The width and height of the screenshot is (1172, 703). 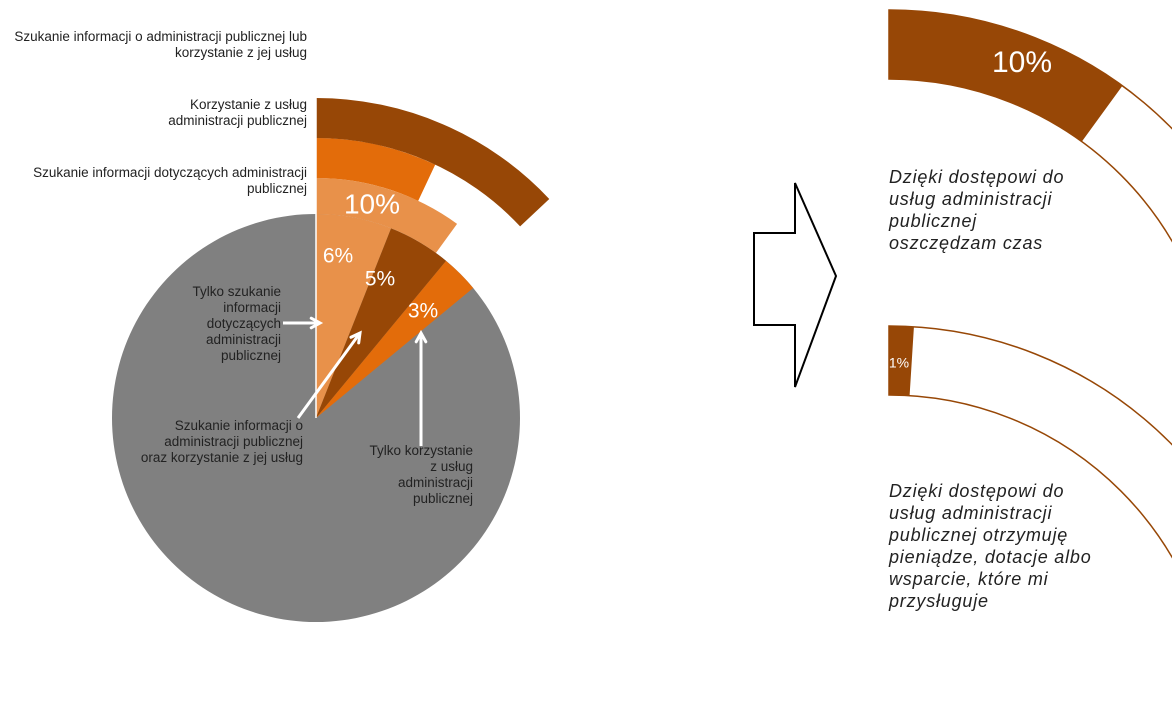 What do you see at coordinates (329, 374) in the screenshot?
I see `callout-arrow-search-and-use` at bounding box center [329, 374].